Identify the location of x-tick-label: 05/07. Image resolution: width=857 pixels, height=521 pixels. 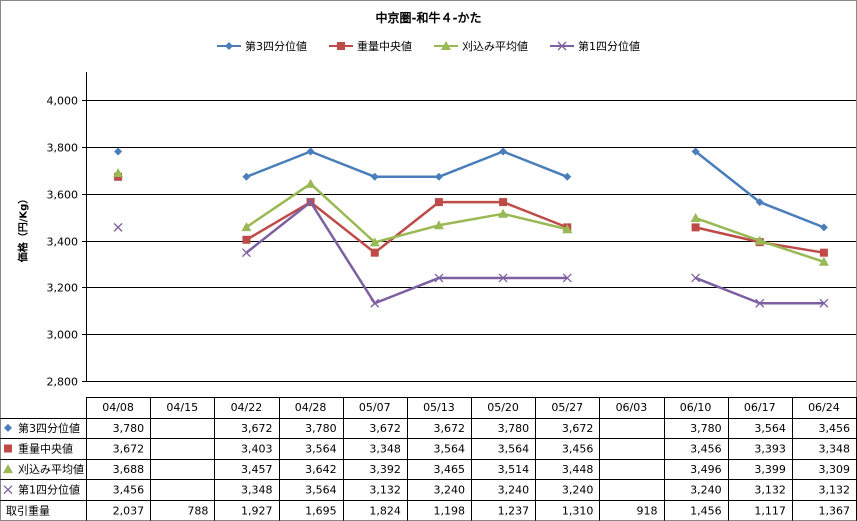
(375, 407).